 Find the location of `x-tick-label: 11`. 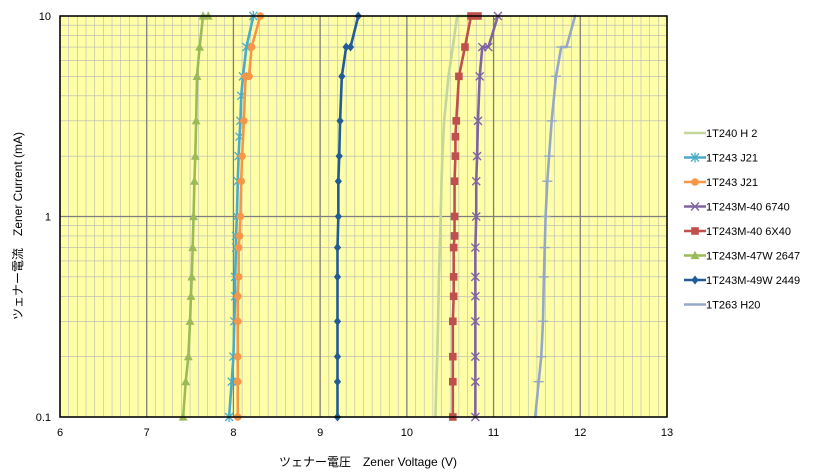

x-tick-label: 11 is located at coordinates (493, 433).